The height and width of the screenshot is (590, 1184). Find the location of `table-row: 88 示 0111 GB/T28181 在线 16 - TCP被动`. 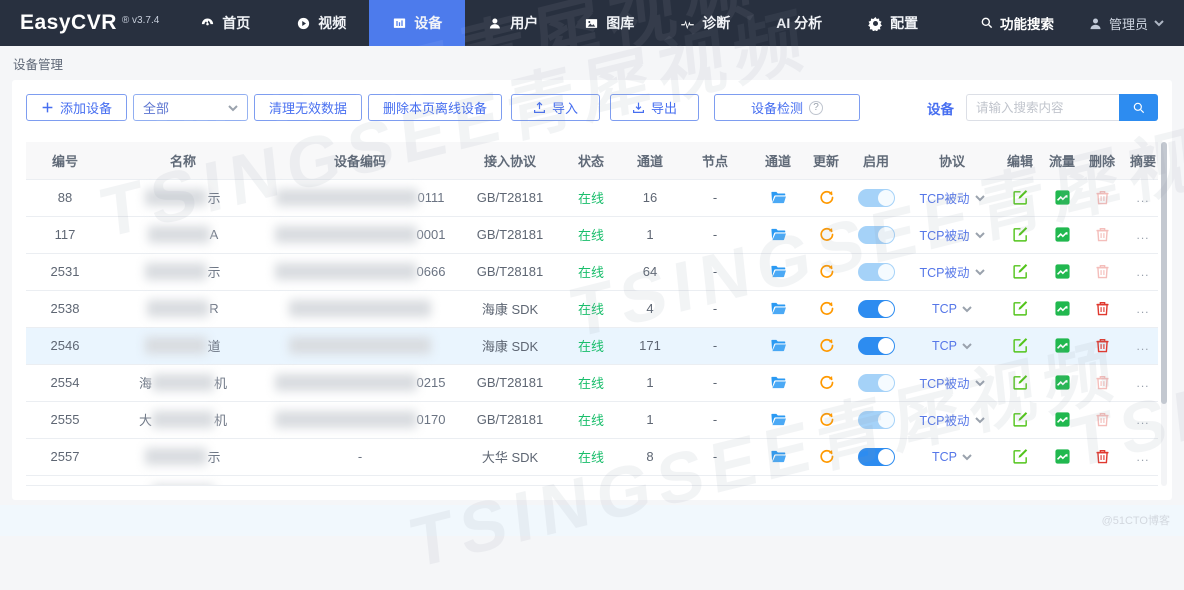

table-row: 88 示 0111 GB/T28181 在线 16 - TCP被动 is located at coordinates (592, 198).